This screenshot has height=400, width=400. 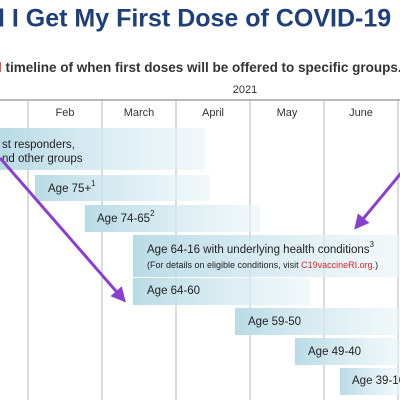 What do you see at coordinates (213, 113) in the screenshot?
I see `month: April` at bounding box center [213, 113].